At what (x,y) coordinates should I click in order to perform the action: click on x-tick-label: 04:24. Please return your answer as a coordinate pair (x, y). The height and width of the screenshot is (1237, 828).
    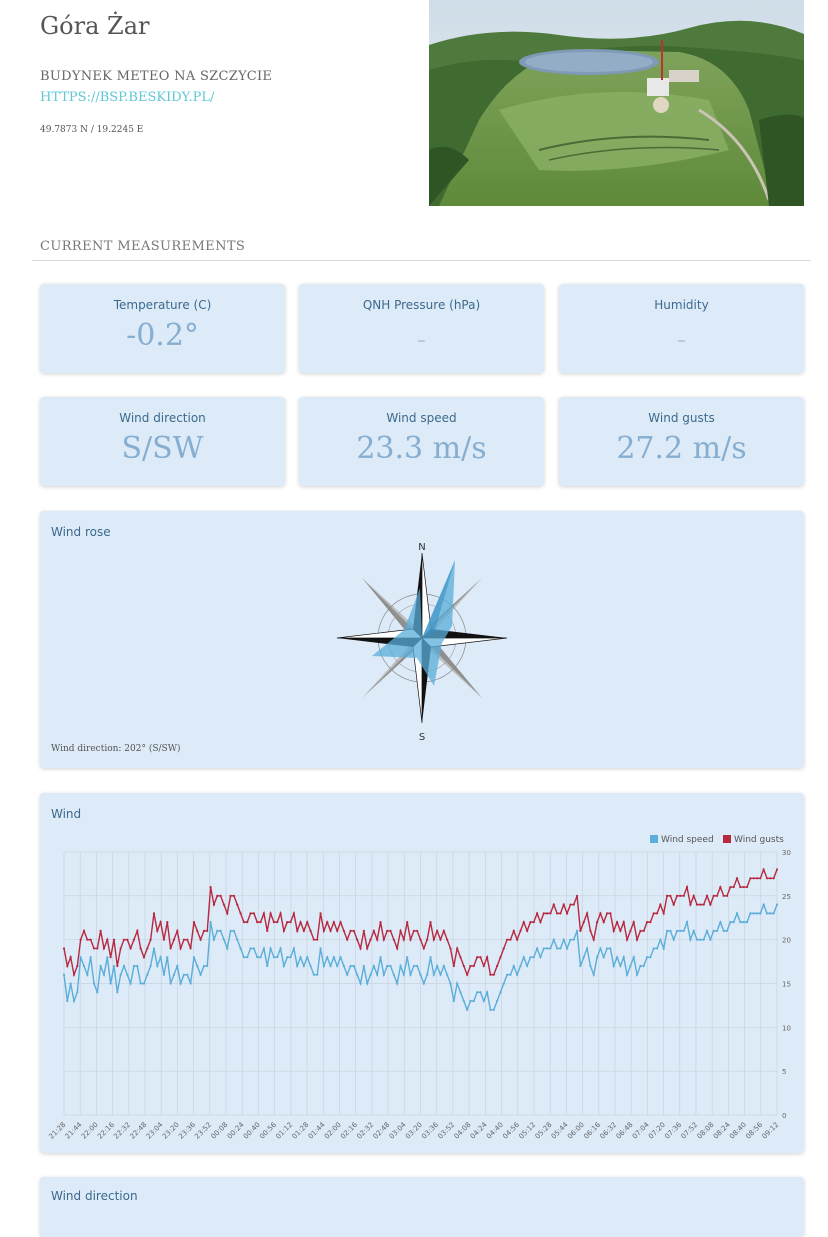
    Looking at the image, I should click on (479, 1130).